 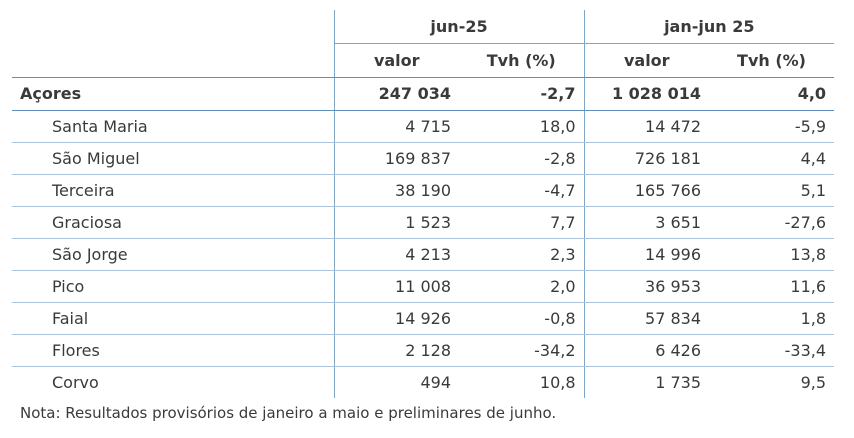 I want to click on cell-valor-jan-jun: 3 651, so click(x=646, y=222).